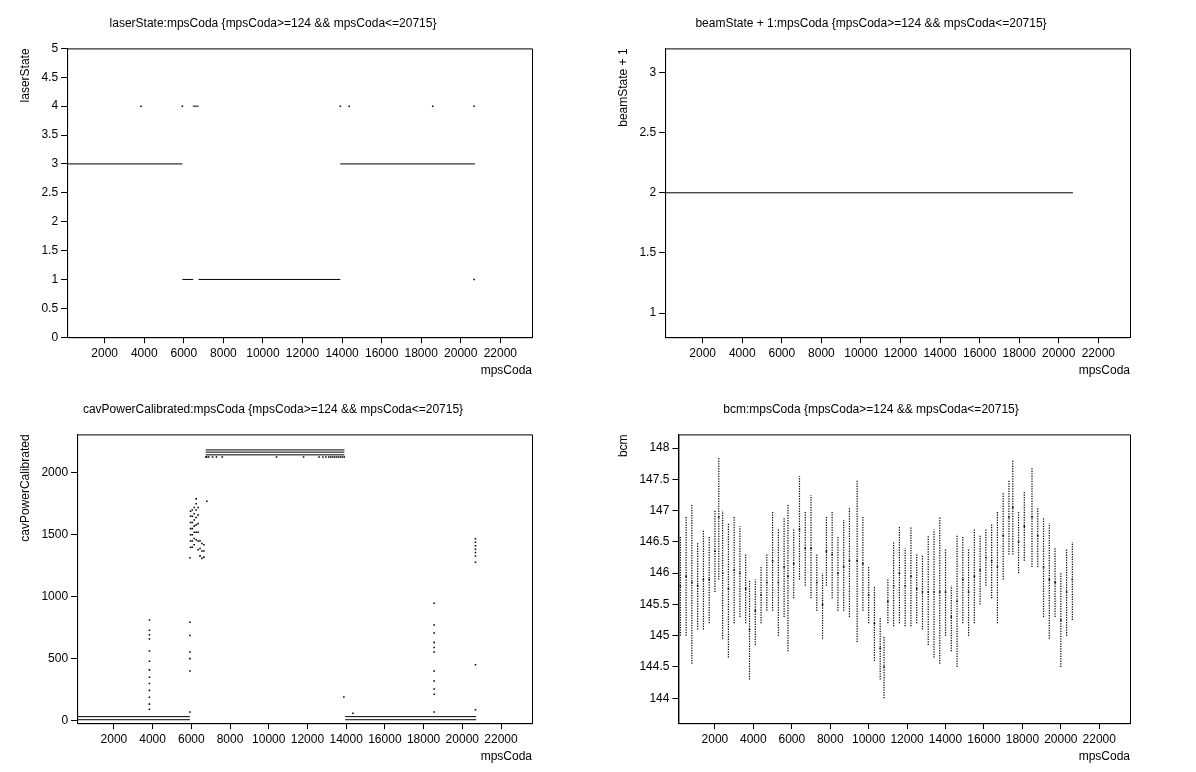 The image size is (1196, 772). What do you see at coordinates (622, 87) in the screenshot?
I see `y-axis-title: beamState + 1` at bounding box center [622, 87].